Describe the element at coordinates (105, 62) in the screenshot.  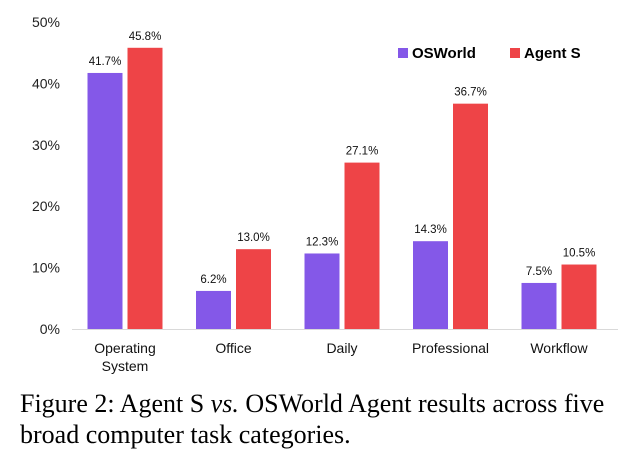
I see `data-label: 41.7%` at that location.